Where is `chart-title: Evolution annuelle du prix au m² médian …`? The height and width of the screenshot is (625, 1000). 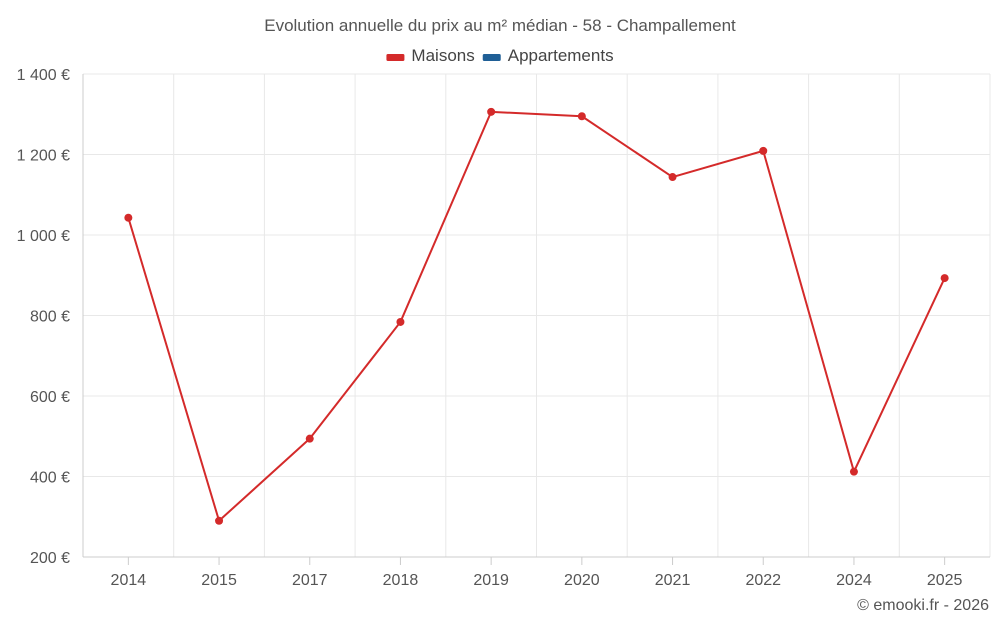 chart-title: Evolution annuelle du prix au m² médian … is located at coordinates (500, 25).